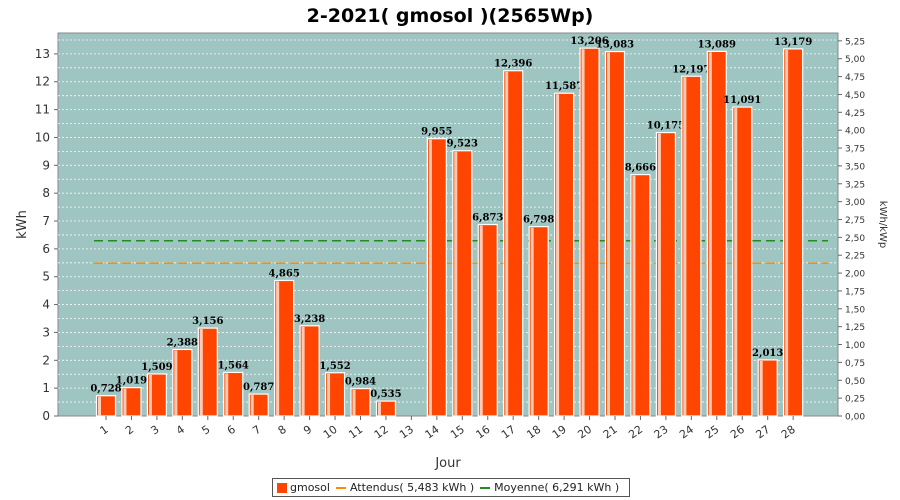 This screenshot has height=500, width=900. Describe the element at coordinates (882, 224) in the screenshot. I see `y2-axis-title: kWh/kWp` at that location.